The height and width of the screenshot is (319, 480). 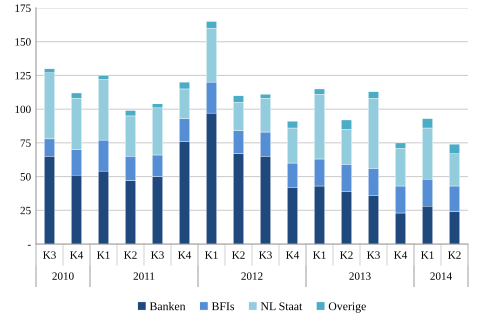 What do you see at coordinates (281, 306) in the screenshot?
I see `legend-label: NL Staat` at bounding box center [281, 306].